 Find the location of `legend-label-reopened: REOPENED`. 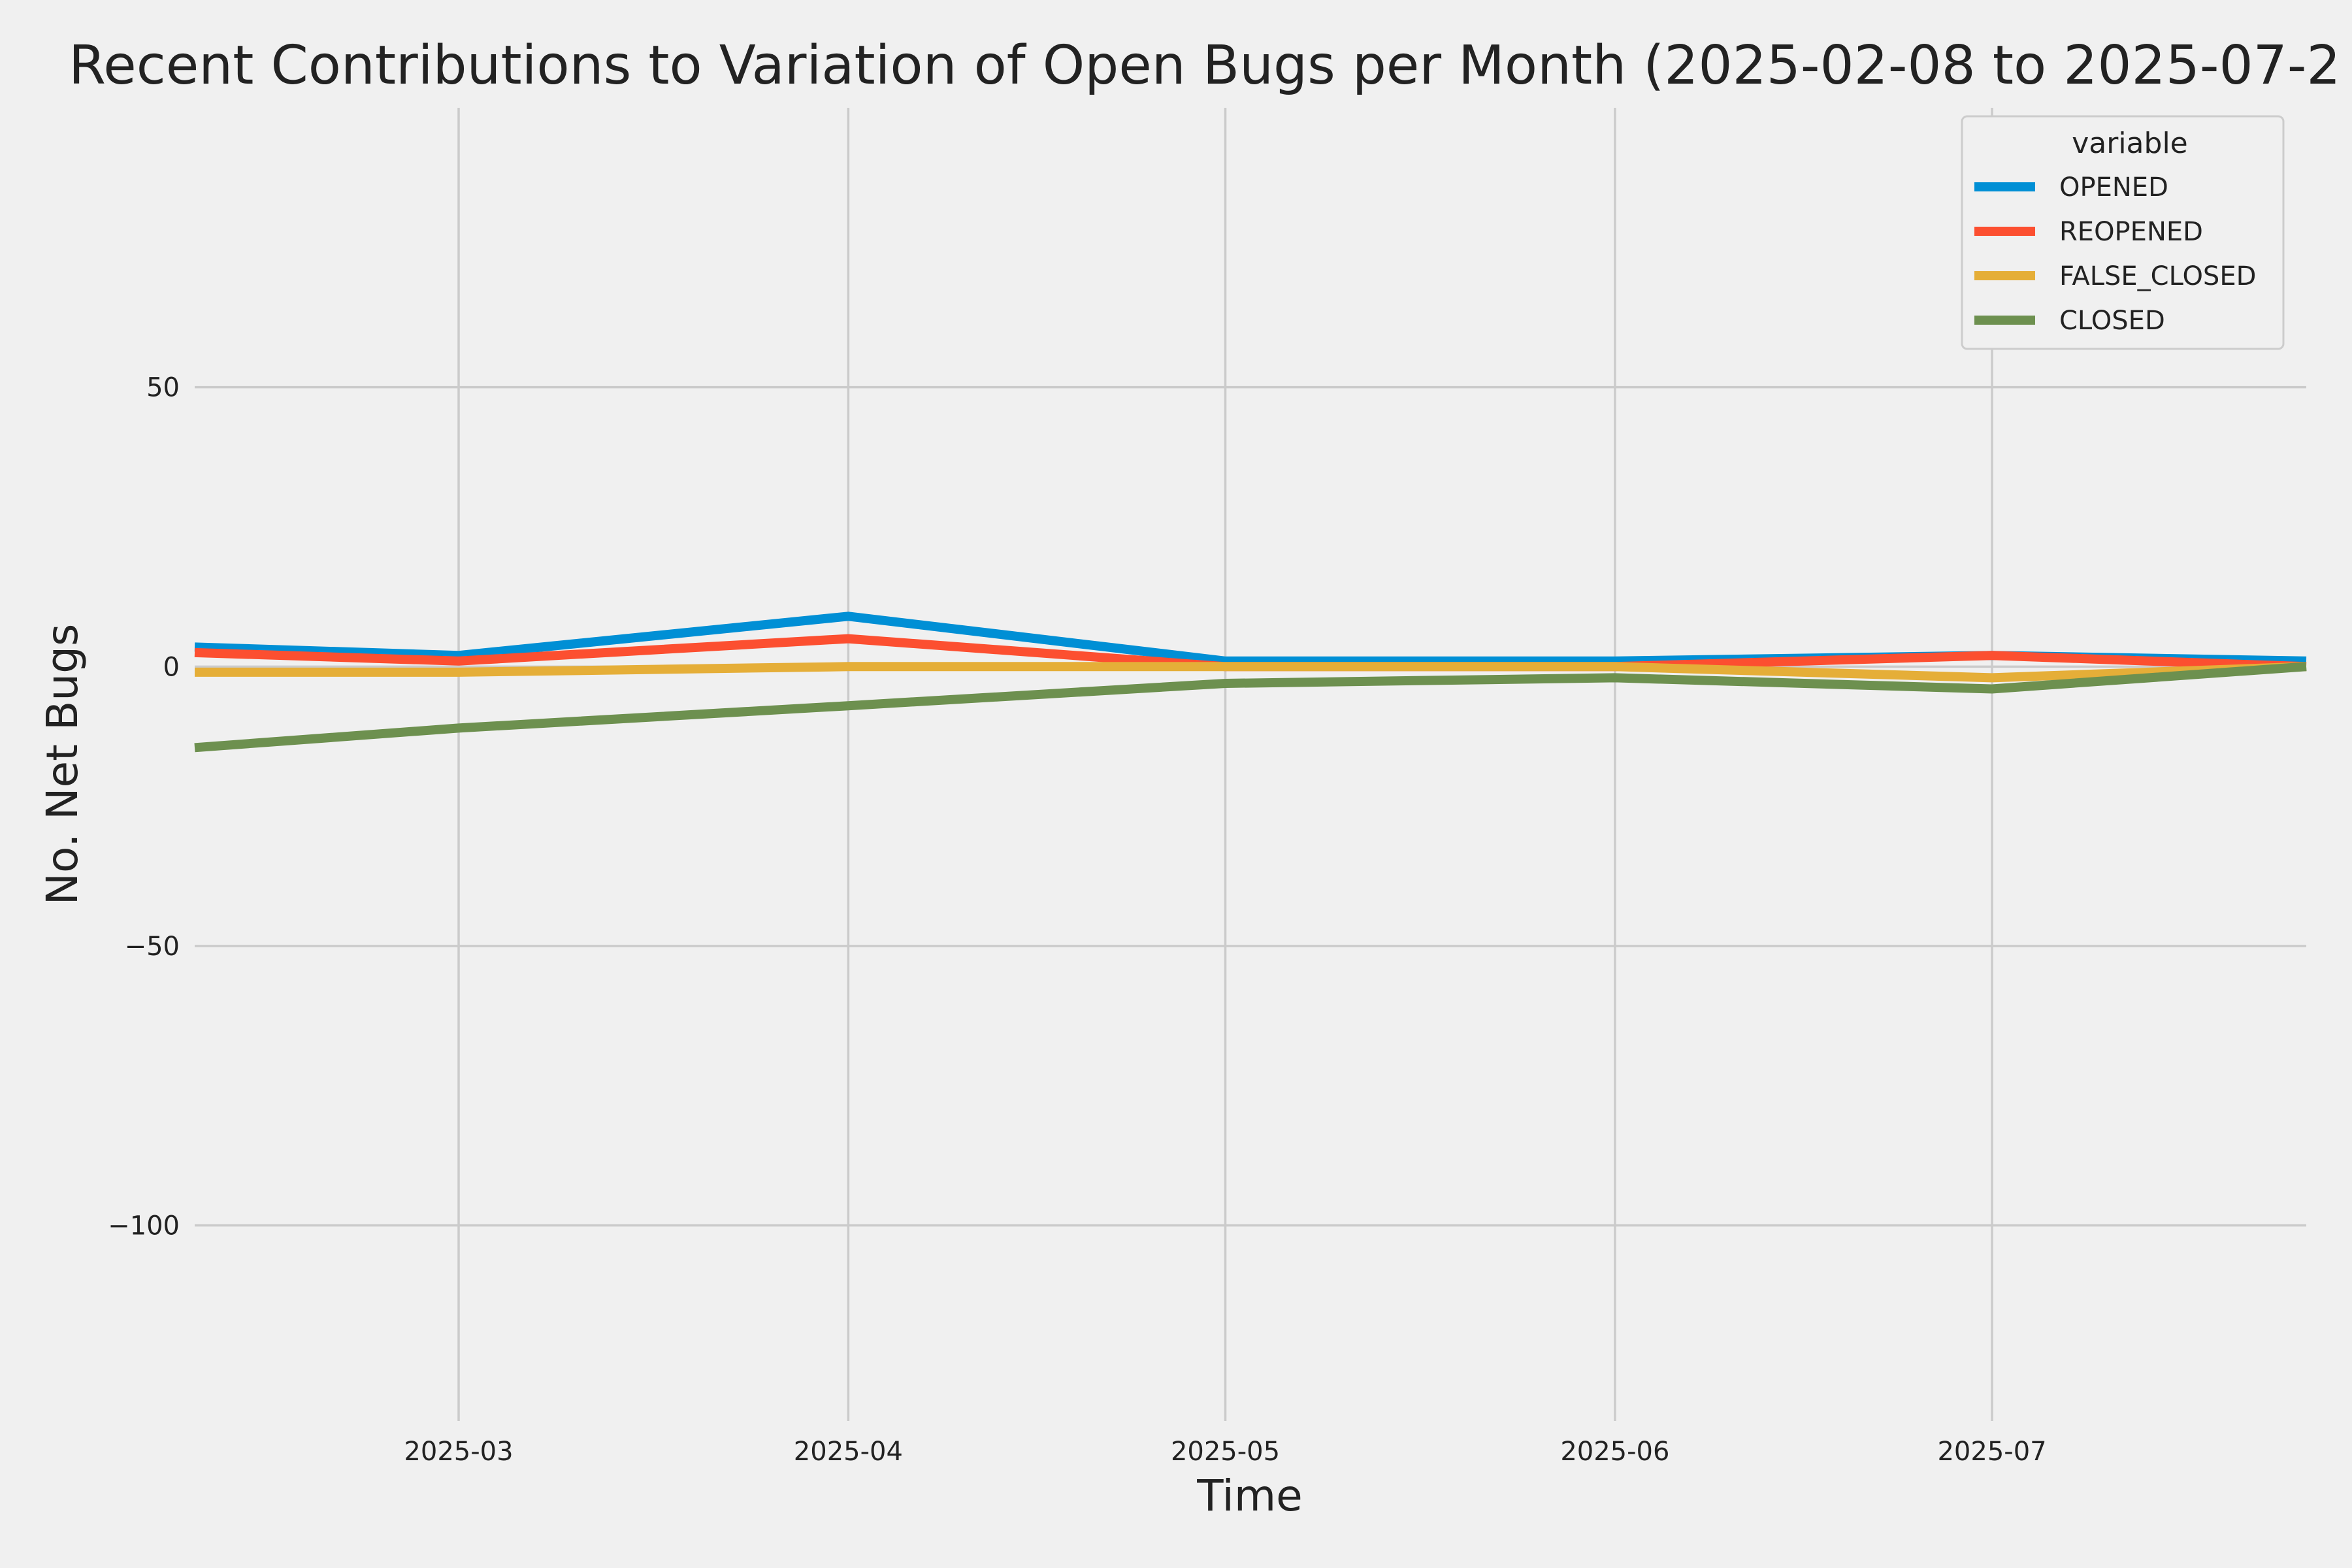

legend-label-reopened: REOPENED is located at coordinates (2131, 232).